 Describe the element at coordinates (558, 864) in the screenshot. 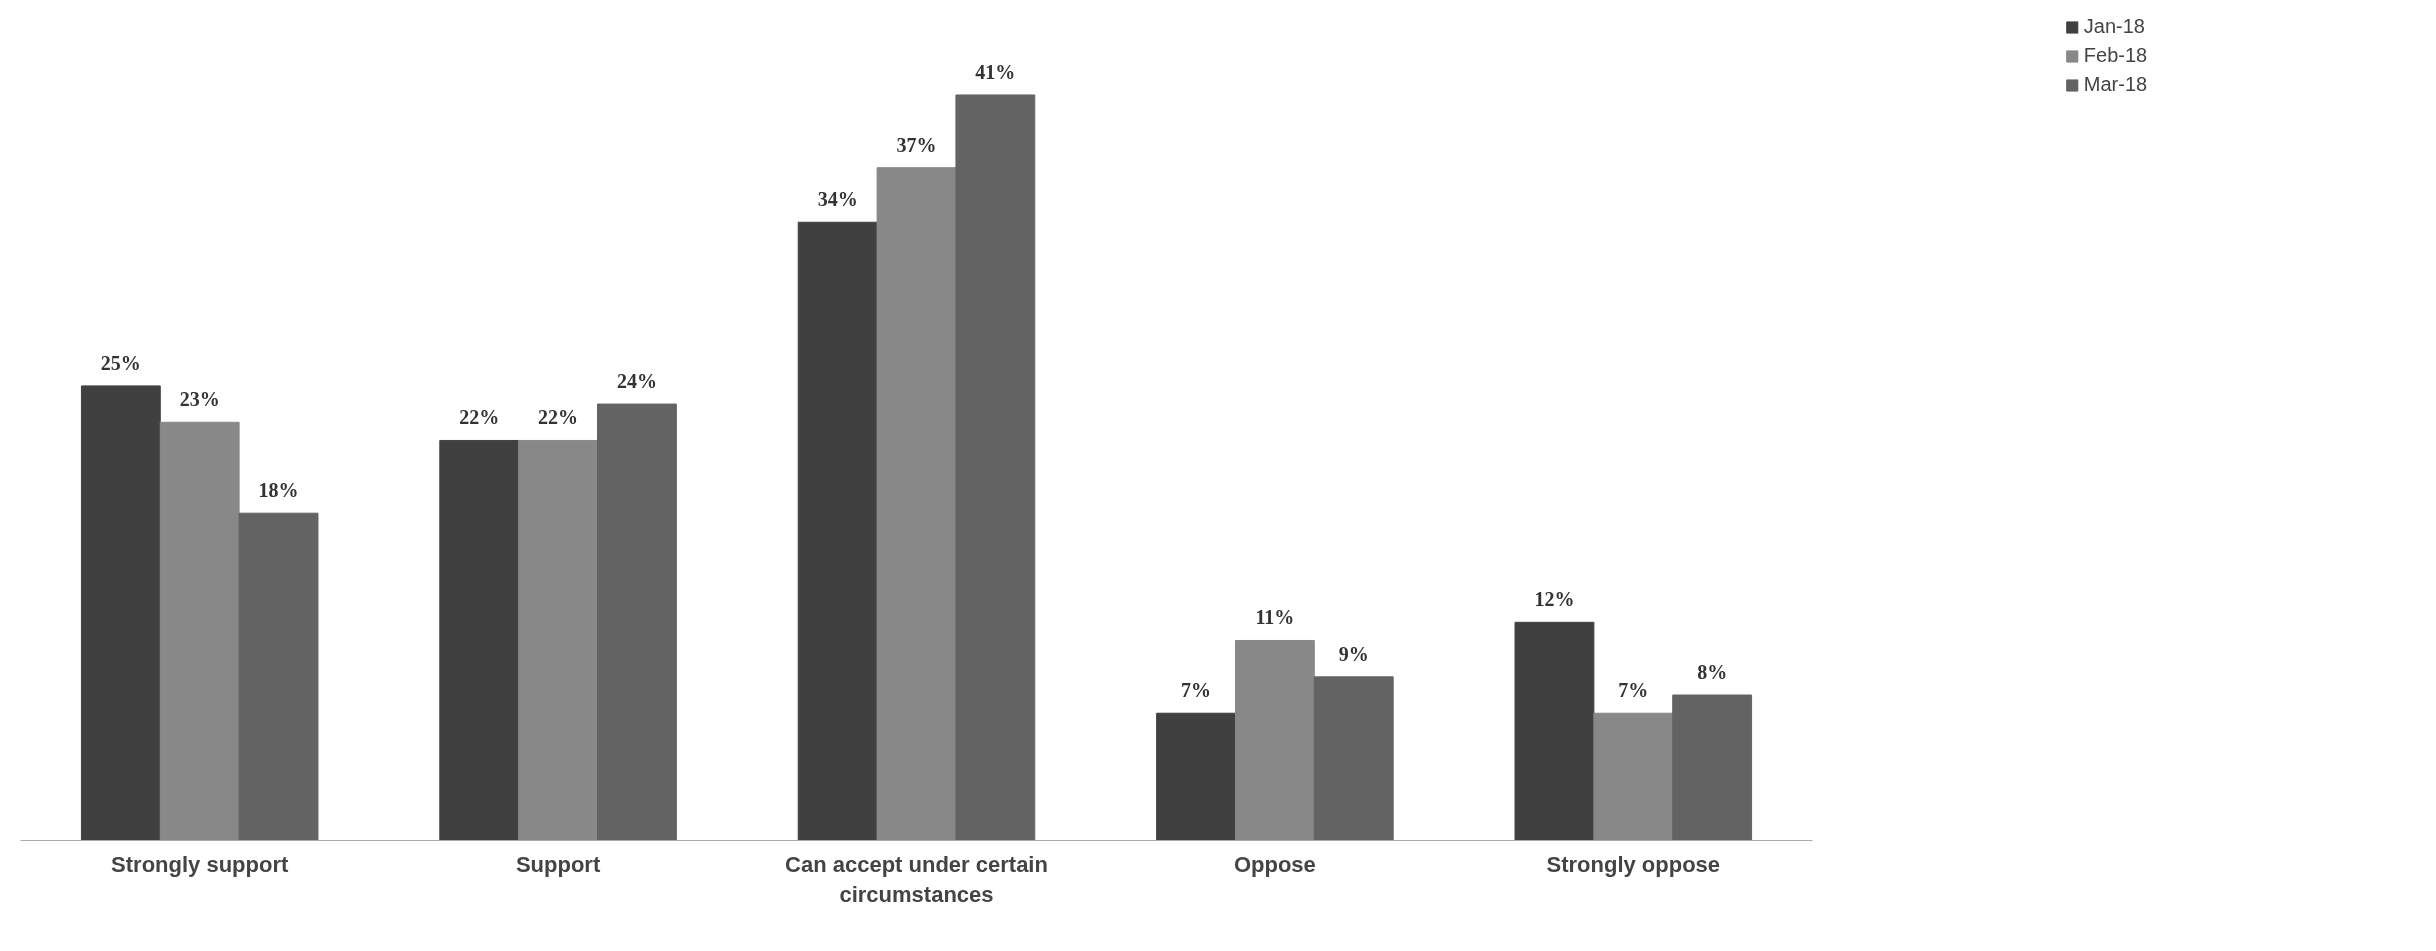

I see `x-tick-label: Support` at that location.